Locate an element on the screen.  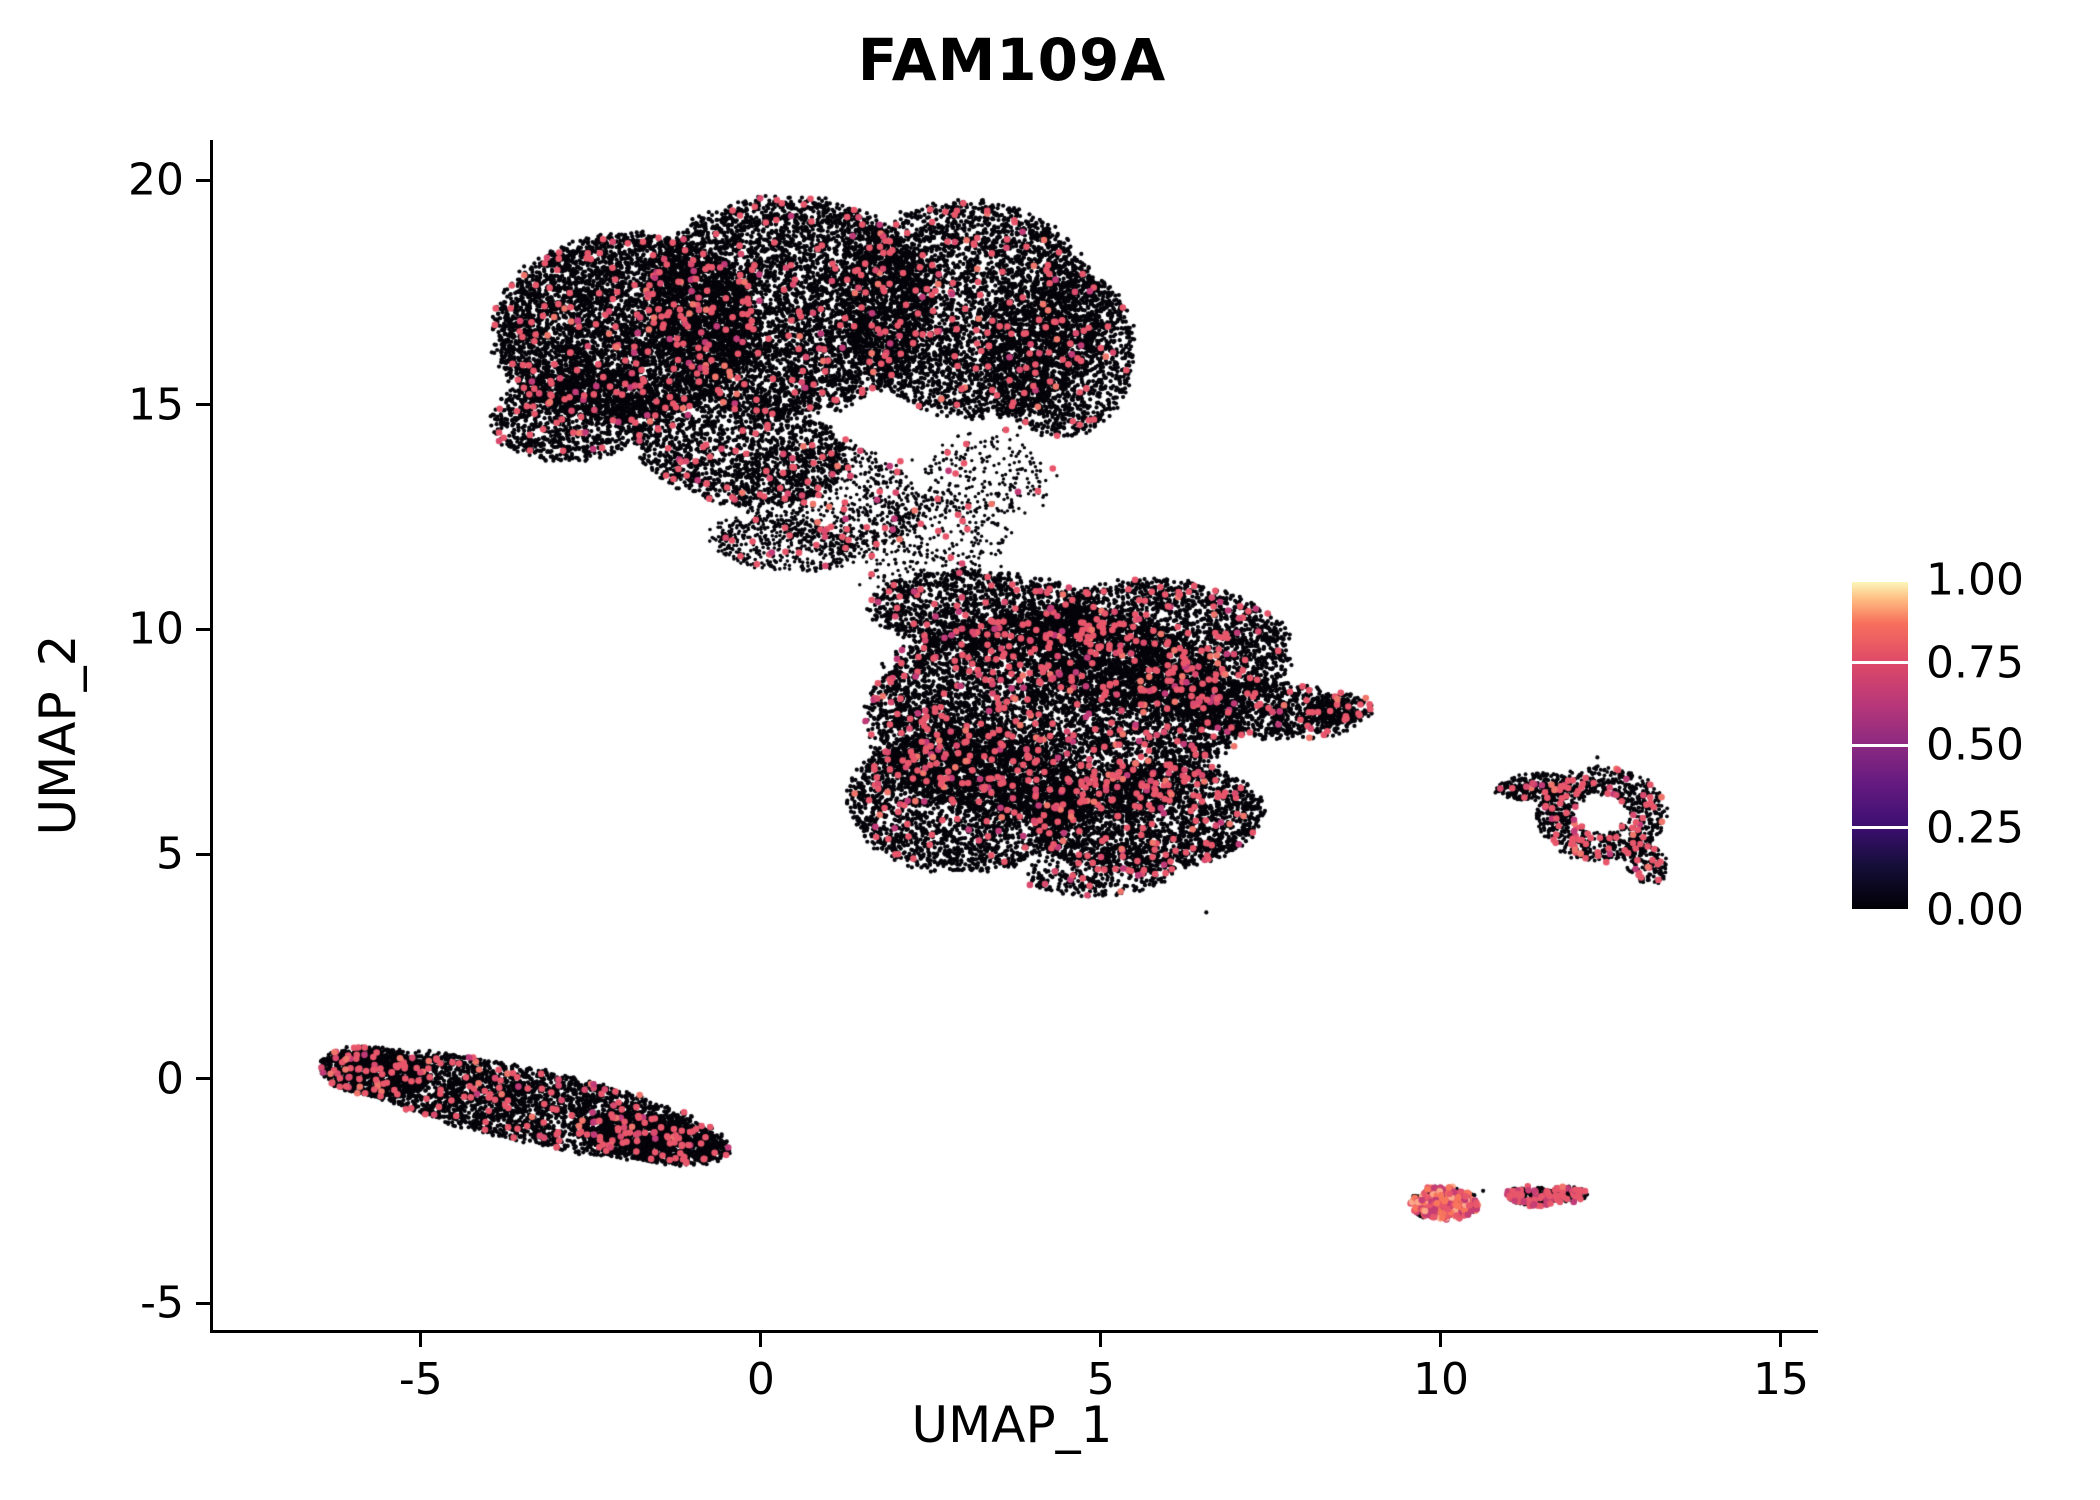
plot-title: FAM109A is located at coordinates (1012, 60).